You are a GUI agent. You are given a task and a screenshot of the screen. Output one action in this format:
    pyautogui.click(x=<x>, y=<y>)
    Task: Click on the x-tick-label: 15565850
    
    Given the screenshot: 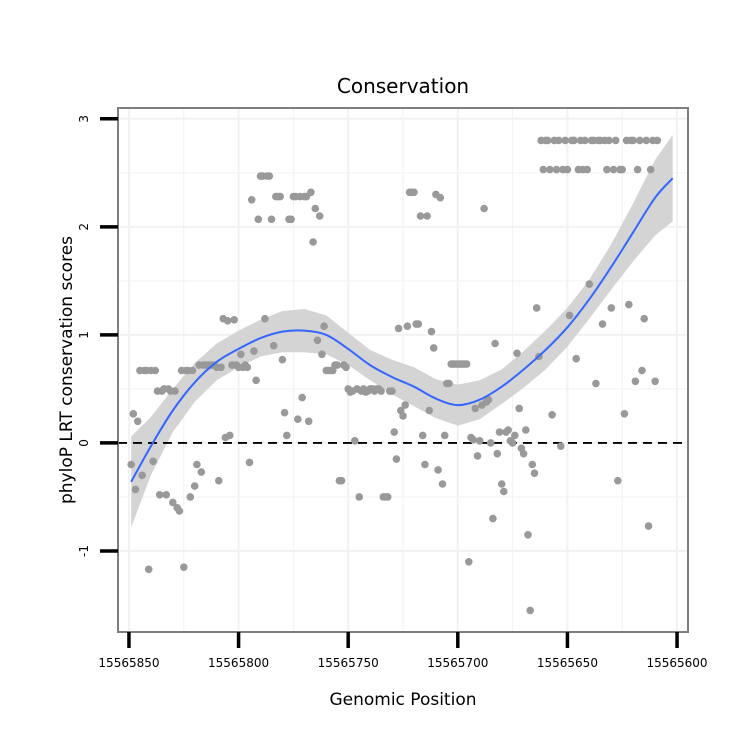 What is the action you would take?
    pyautogui.click(x=128, y=663)
    